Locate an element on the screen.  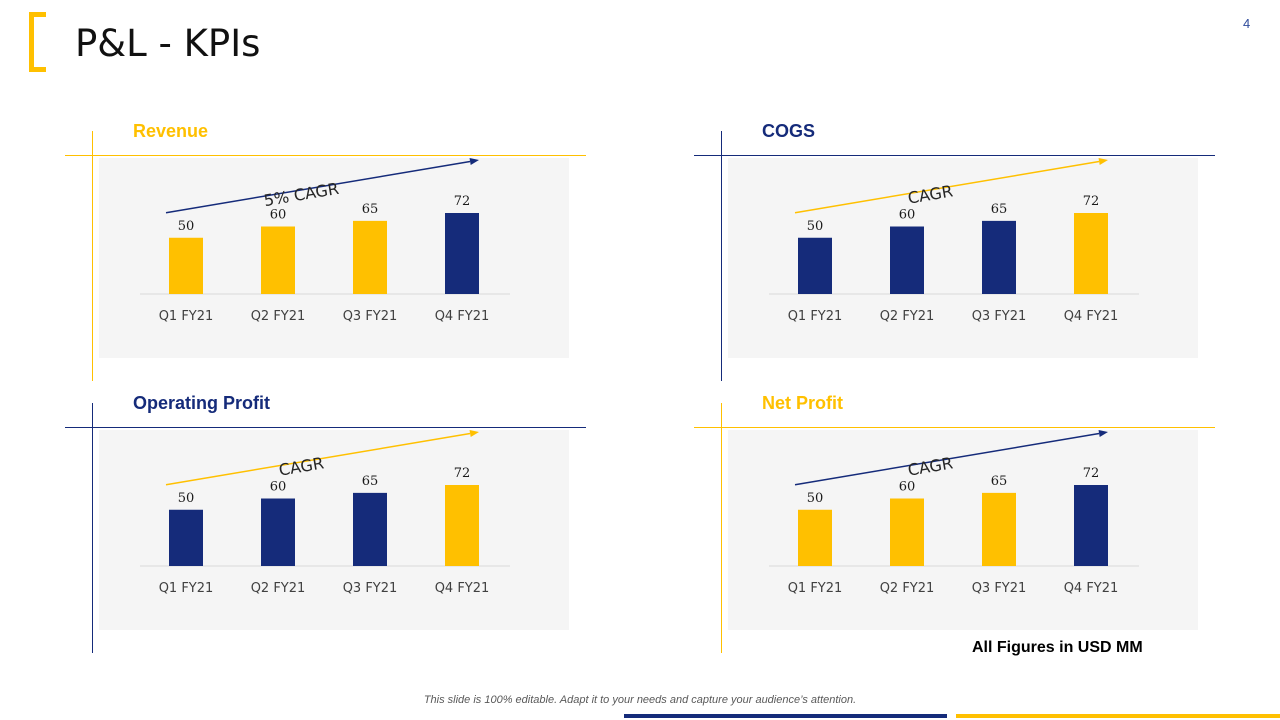
page-number: 4 is located at coordinates (1247, 23).